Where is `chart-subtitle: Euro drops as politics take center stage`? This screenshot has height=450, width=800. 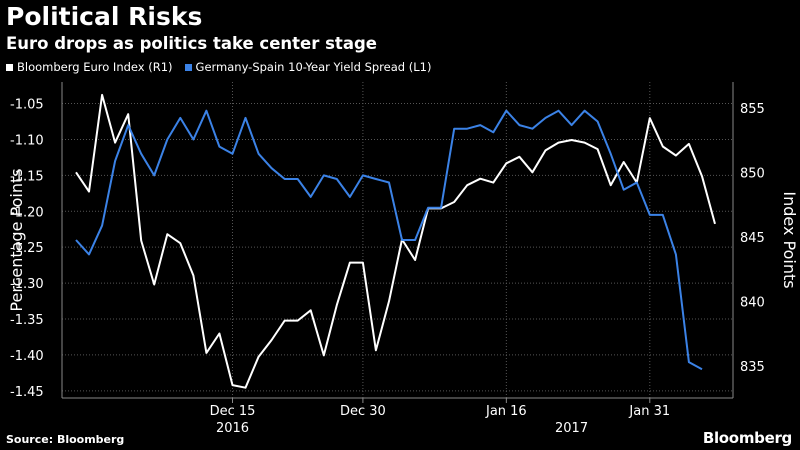
chart-subtitle: Euro drops as politics take center stage is located at coordinates (191, 43).